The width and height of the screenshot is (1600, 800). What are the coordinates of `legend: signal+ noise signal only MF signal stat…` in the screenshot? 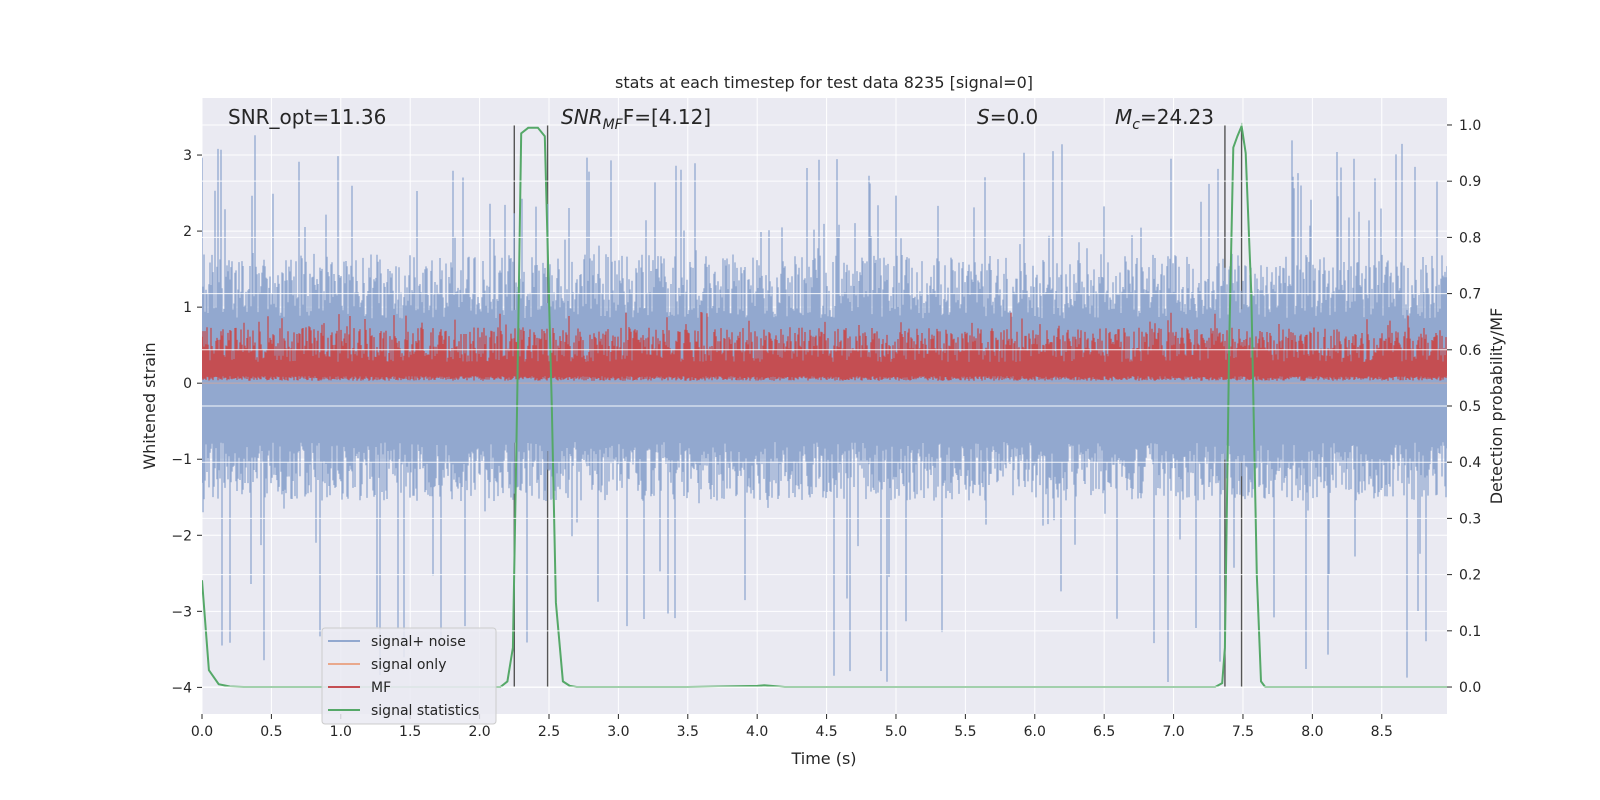 It's located at (409, 676).